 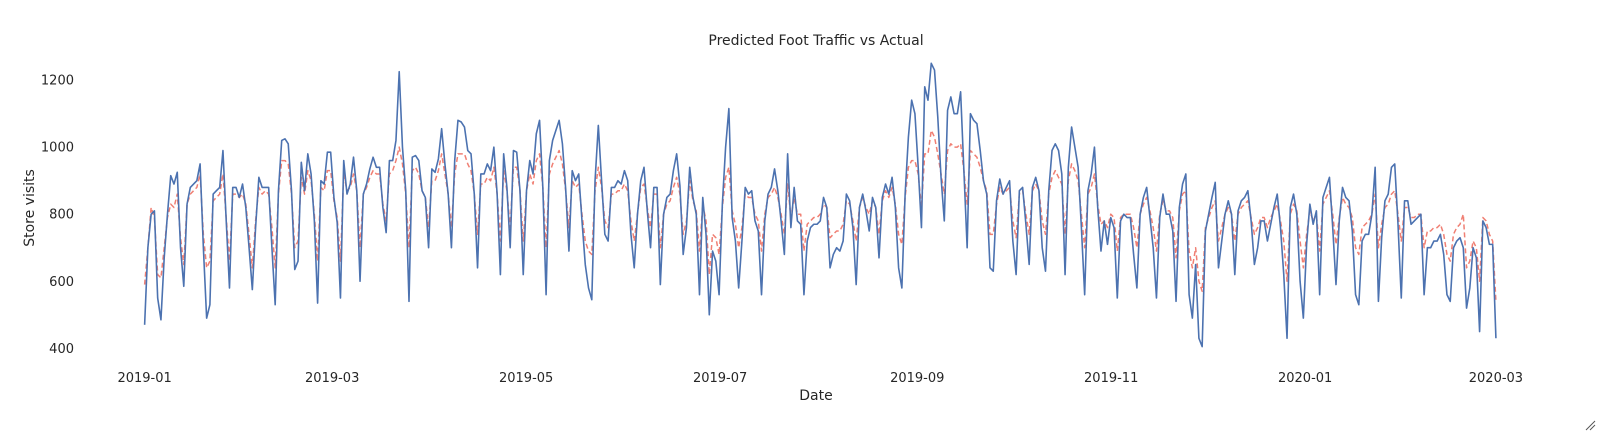 What do you see at coordinates (332, 378) in the screenshot?
I see `x-tick-label: 2019-03` at bounding box center [332, 378].